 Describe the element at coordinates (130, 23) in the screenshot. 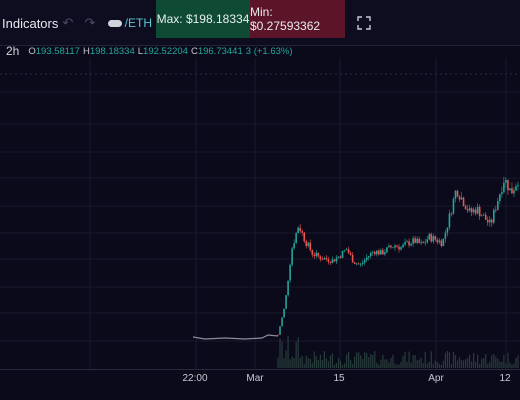

I see `pair-selector: /ETH` at that location.